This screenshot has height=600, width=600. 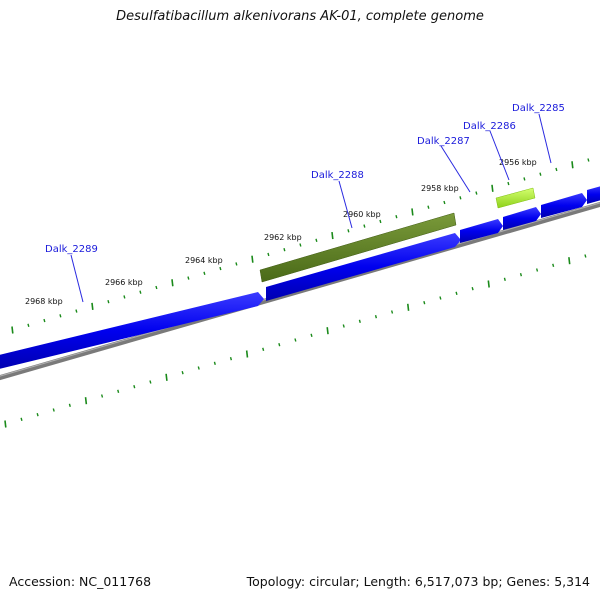 What do you see at coordinates (489, 126) in the screenshot?
I see `gene-label-dalk-2286: Dalk_2286` at bounding box center [489, 126].